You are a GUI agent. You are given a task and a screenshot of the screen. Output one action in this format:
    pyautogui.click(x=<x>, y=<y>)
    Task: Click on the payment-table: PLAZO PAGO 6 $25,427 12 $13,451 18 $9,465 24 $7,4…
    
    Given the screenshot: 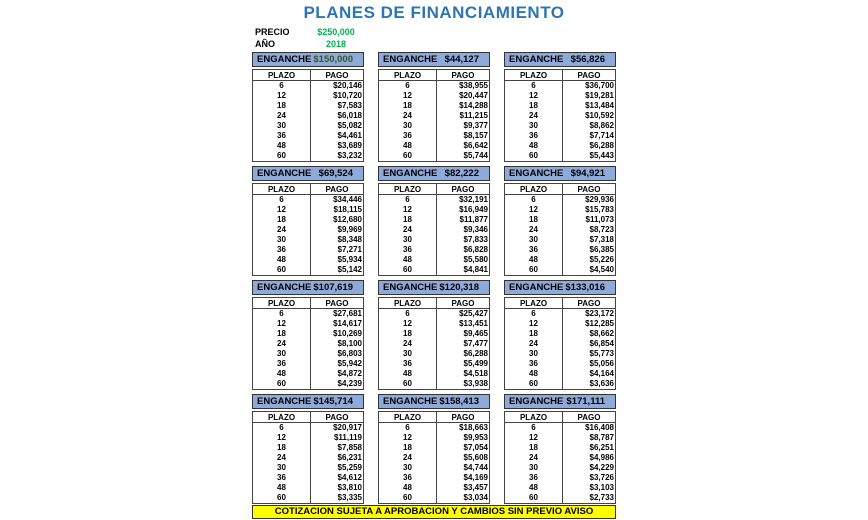 What is the action you would take?
    pyautogui.click(x=434, y=343)
    